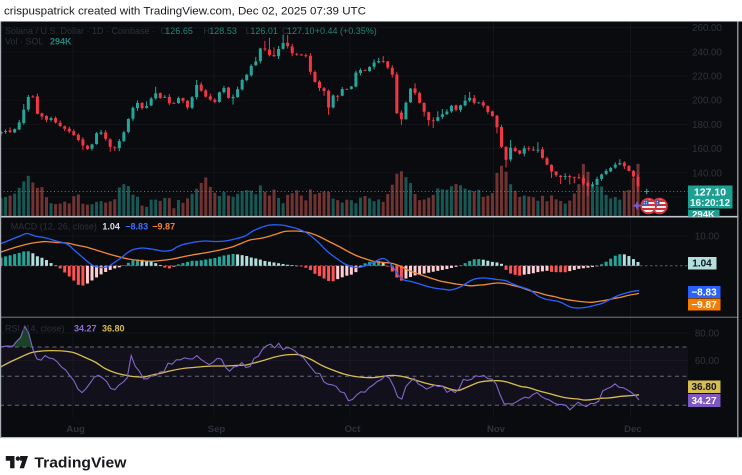 This screenshot has height=475, width=742. I want to click on svg-text: Oct, so click(353, 429).